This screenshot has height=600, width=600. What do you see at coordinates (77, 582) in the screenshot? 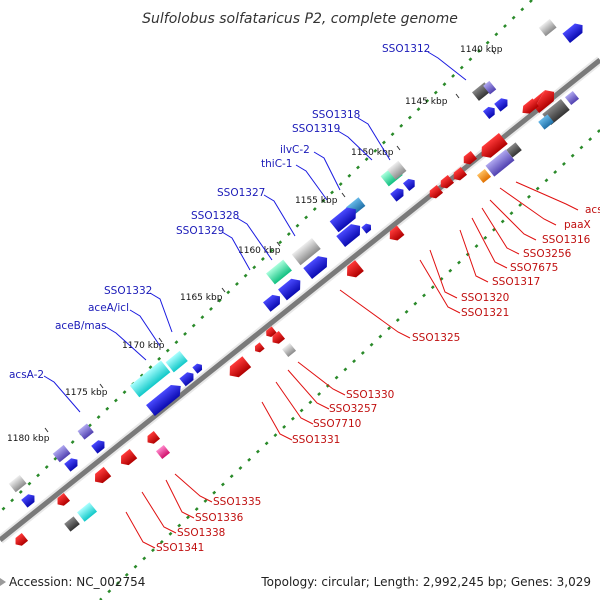
I see `accession-text: Accession: NC_002754` at bounding box center [77, 582].